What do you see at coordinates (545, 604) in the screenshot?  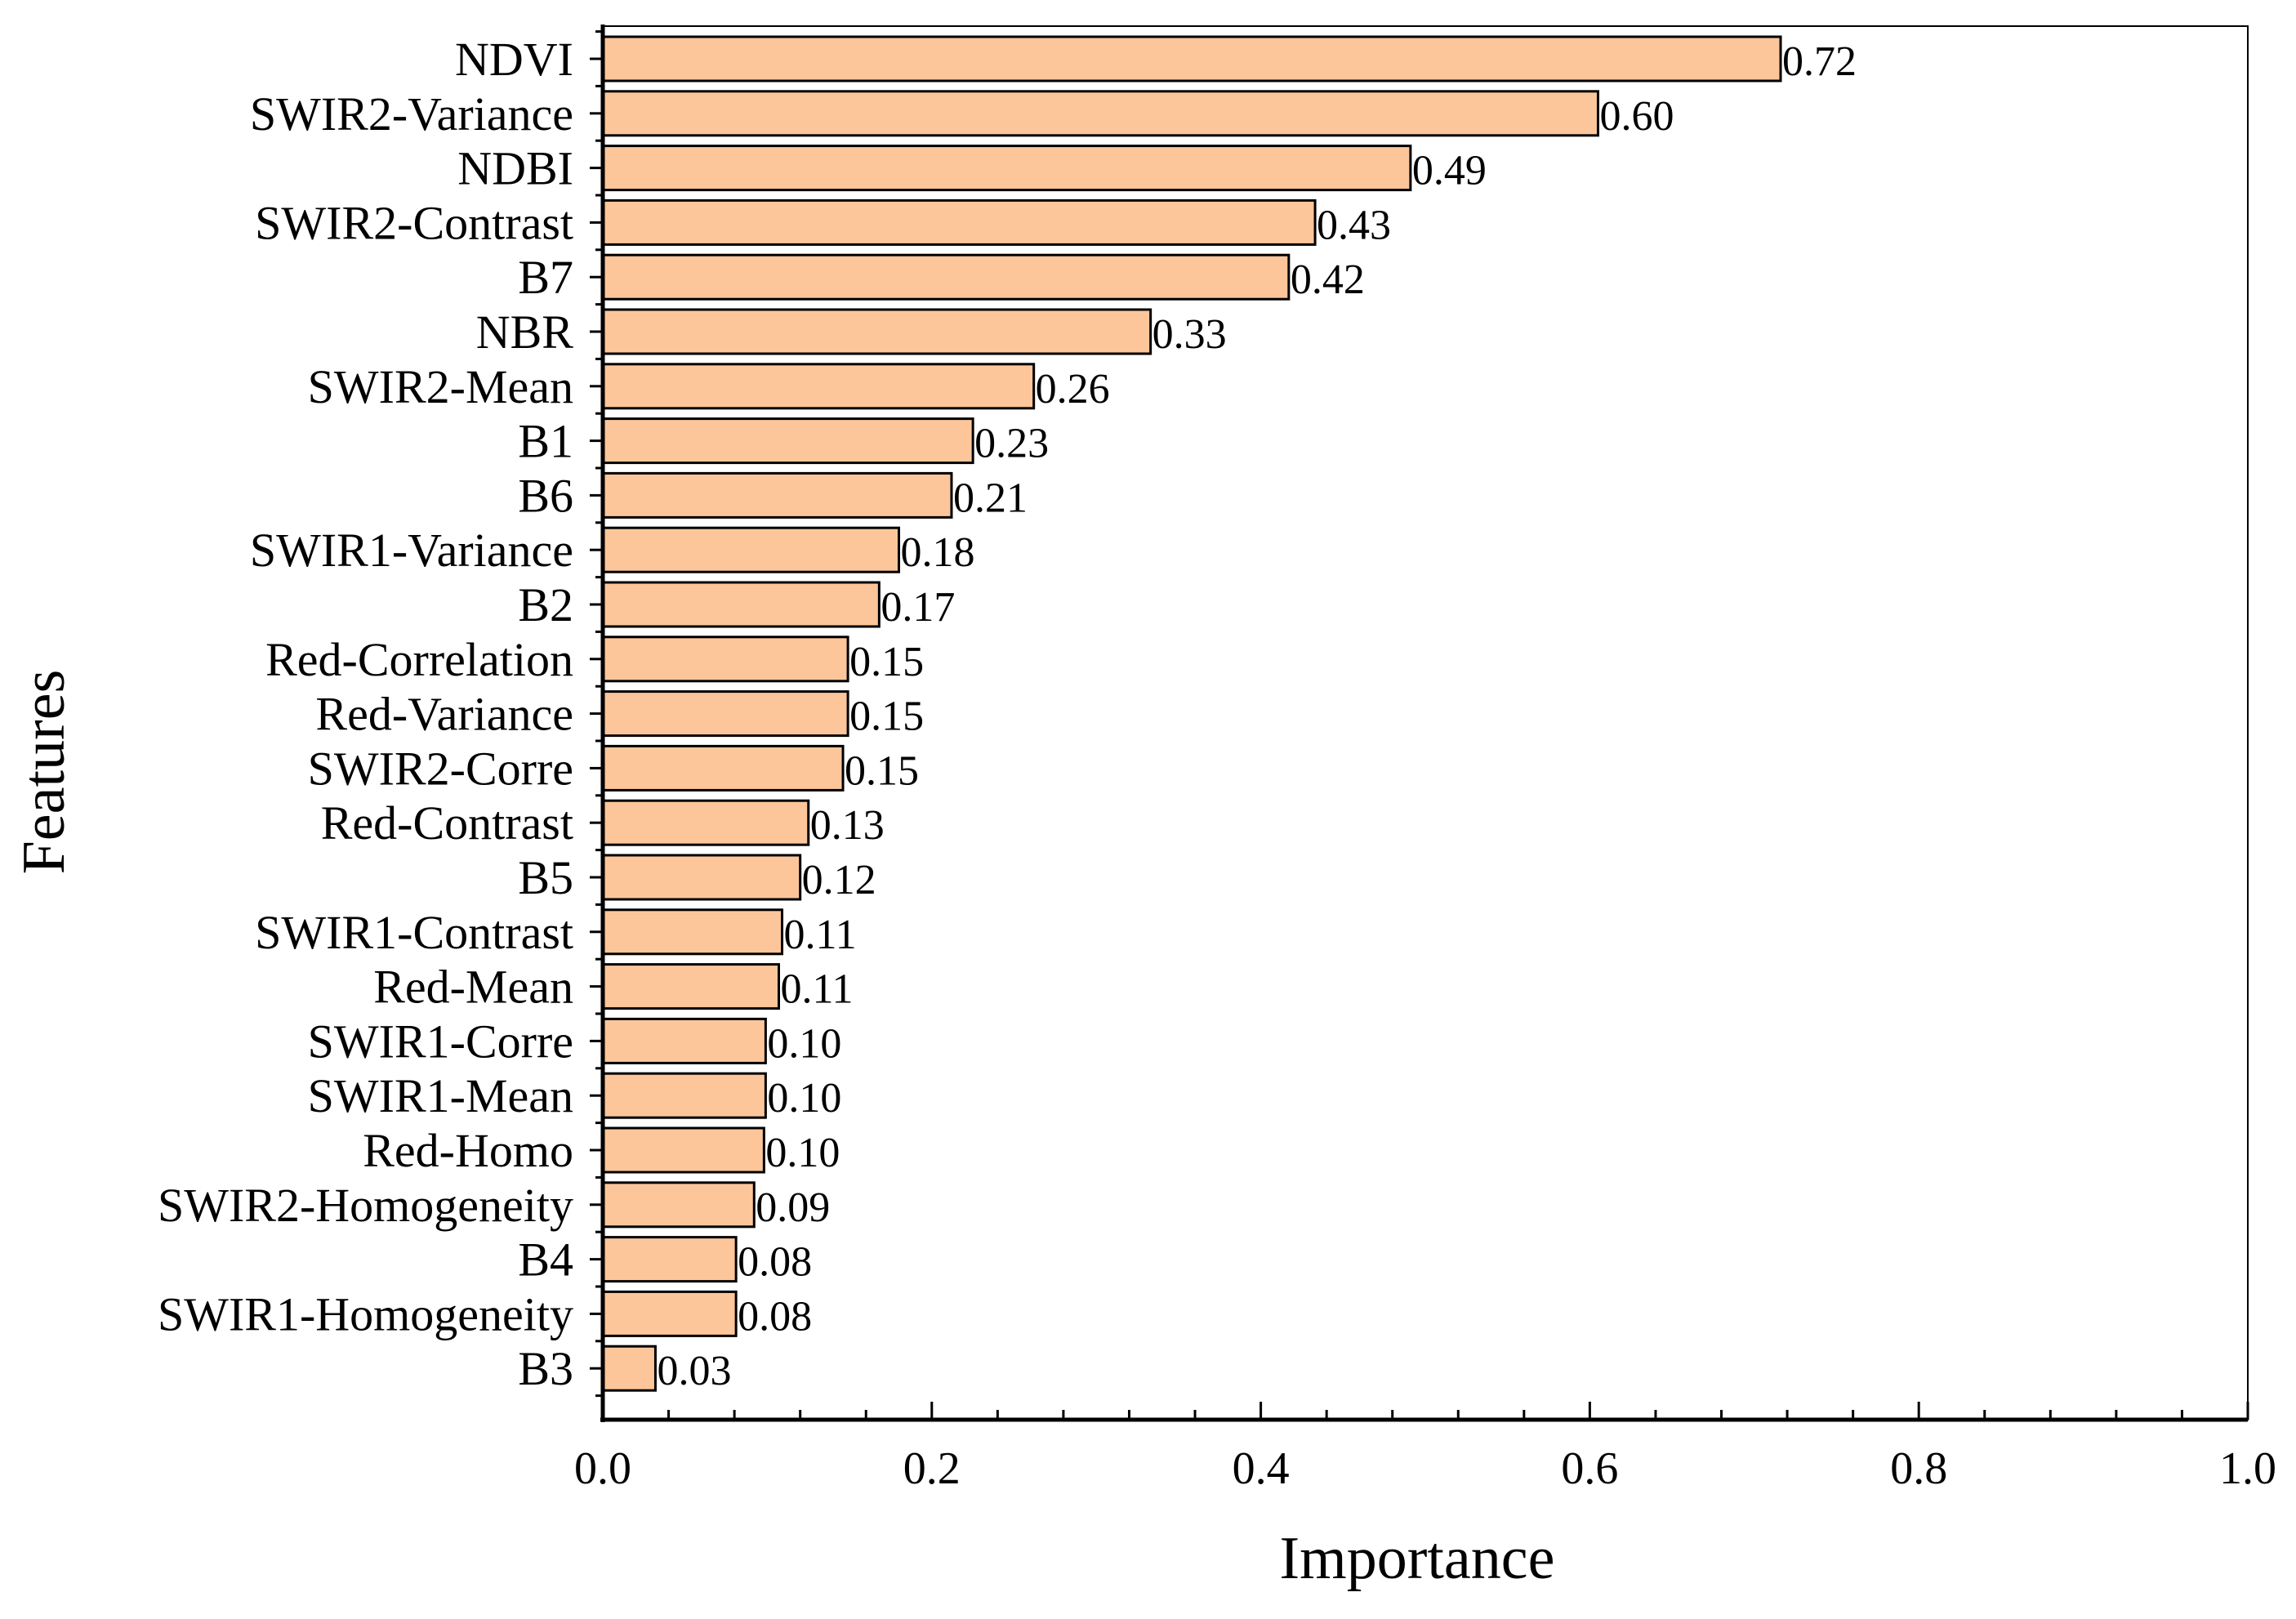 I see `category-label: B2` at bounding box center [545, 604].